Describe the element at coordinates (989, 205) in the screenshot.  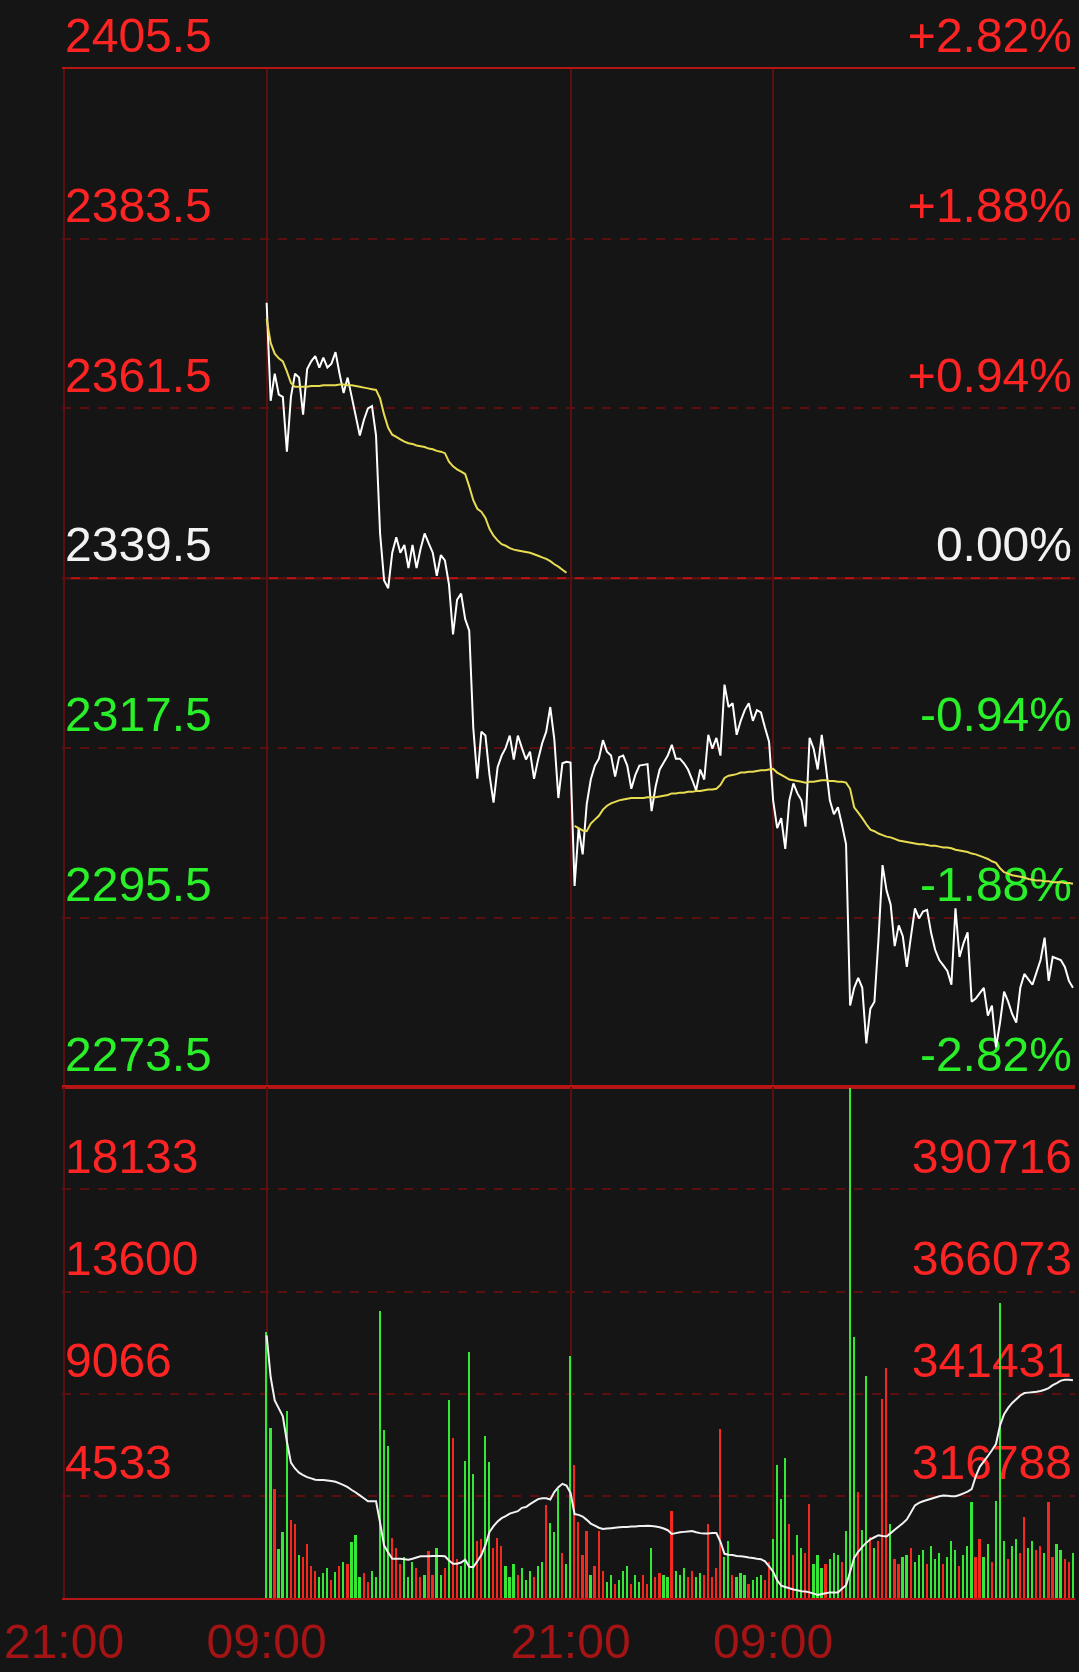
I see `y2-tick-label: +1.88%` at that location.